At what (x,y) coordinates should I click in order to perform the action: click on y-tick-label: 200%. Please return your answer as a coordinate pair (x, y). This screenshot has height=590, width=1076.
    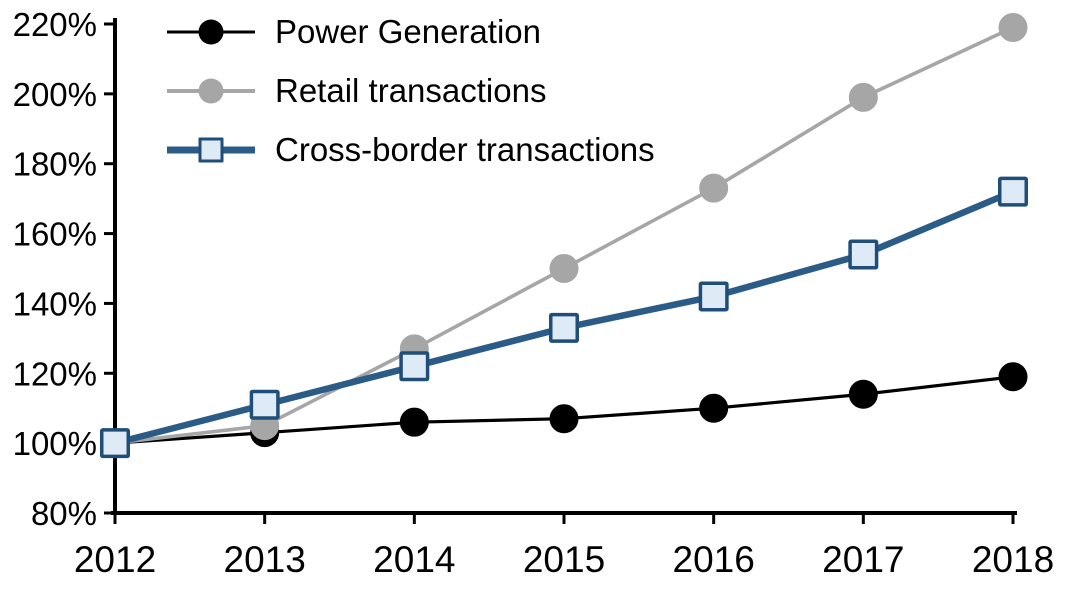
    Looking at the image, I should click on (55, 94).